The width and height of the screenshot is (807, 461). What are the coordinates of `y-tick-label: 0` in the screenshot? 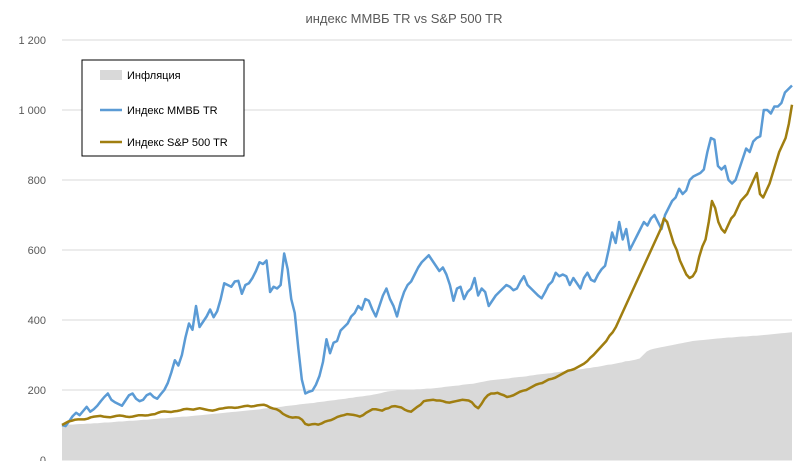 It's located at (43, 458).